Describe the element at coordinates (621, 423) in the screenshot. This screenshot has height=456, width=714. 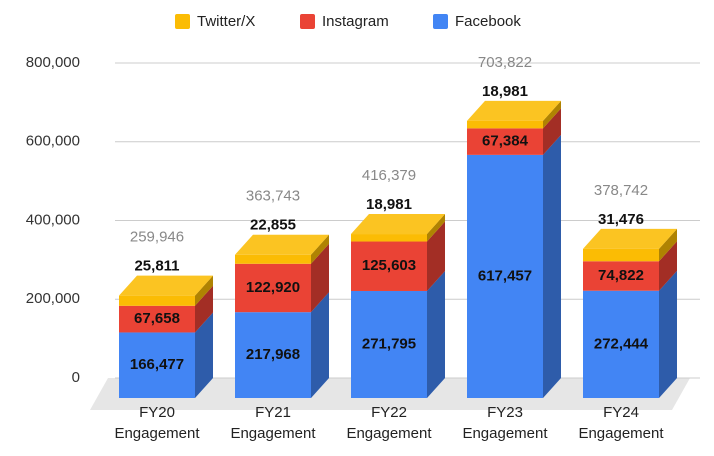
I see `x-tick-label: FY24 Engagement` at that location.